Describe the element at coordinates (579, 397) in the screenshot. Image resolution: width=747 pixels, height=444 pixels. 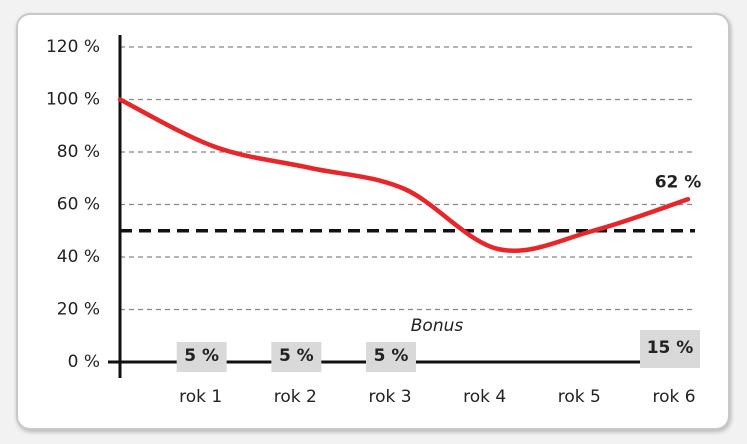
I see `x-tick-label: rok 5` at that location.